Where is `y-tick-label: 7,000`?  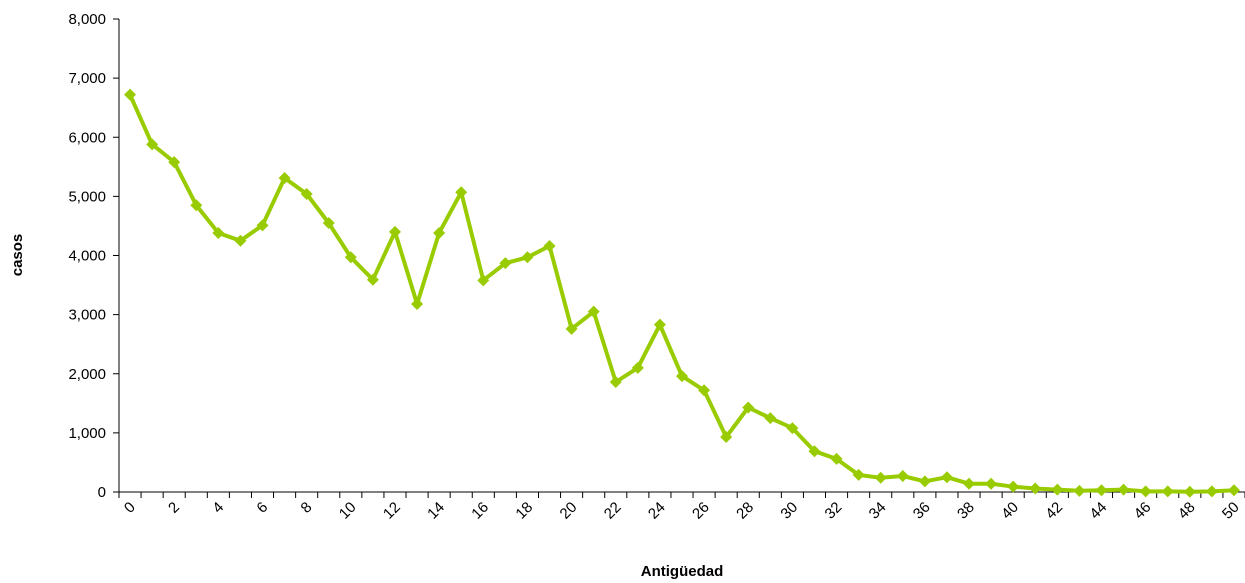
y-tick-label: 7,000 is located at coordinates (87, 78).